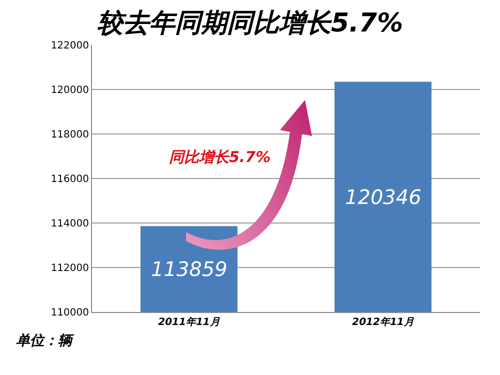  What do you see at coordinates (69, 224) in the screenshot?
I see `y-tick-label: 114000` at bounding box center [69, 224].